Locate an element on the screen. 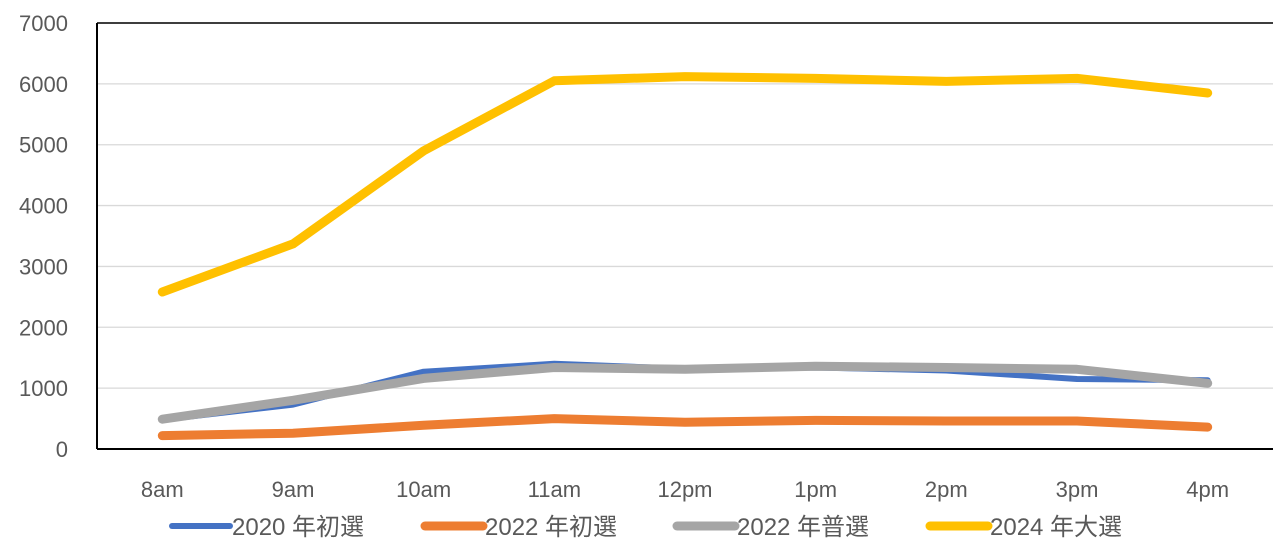 This screenshot has height=542, width=1275. legend-label: 2024 年大選 is located at coordinates (1056, 527).